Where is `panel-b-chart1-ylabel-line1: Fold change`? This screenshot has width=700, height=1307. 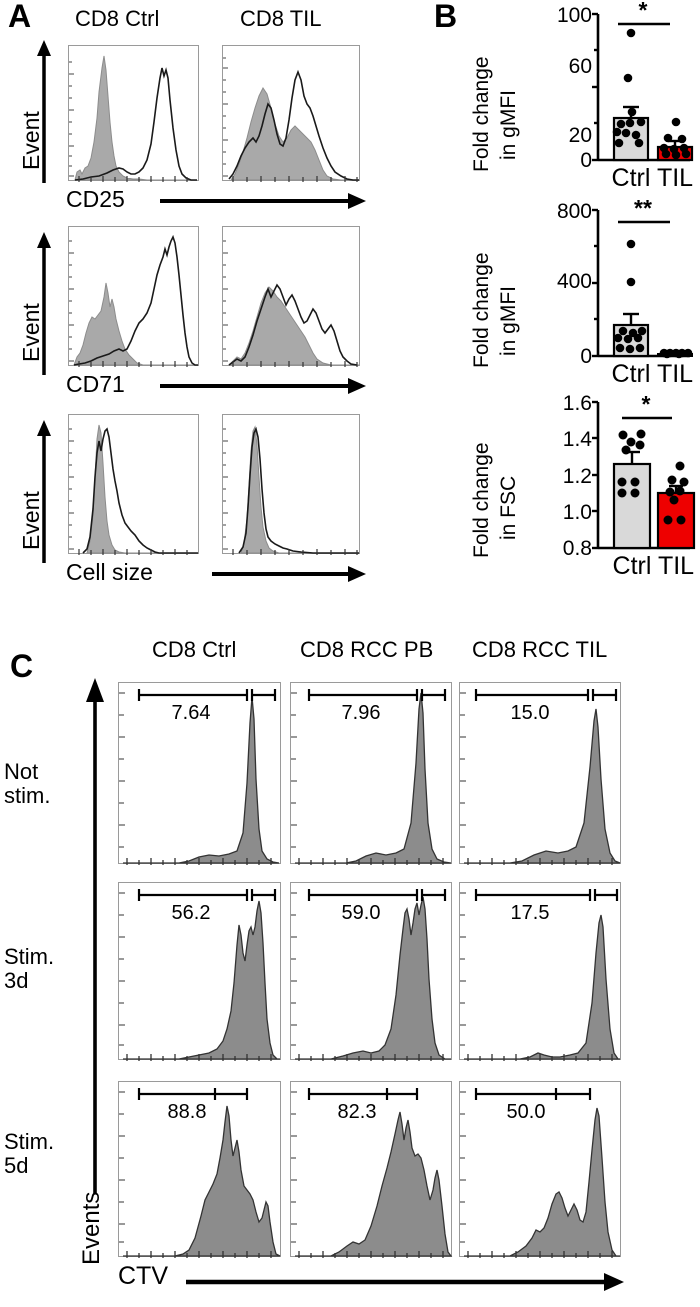
panel-b-chart1-ylabel-line1: Fold change is located at coordinates (481, 114).